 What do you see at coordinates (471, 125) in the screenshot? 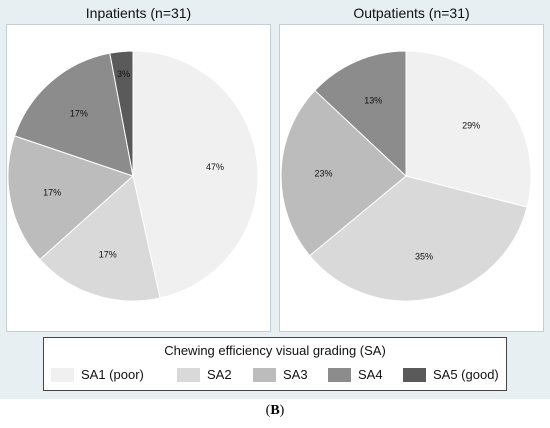
I see `slice-label-sa1: 29%` at bounding box center [471, 125].